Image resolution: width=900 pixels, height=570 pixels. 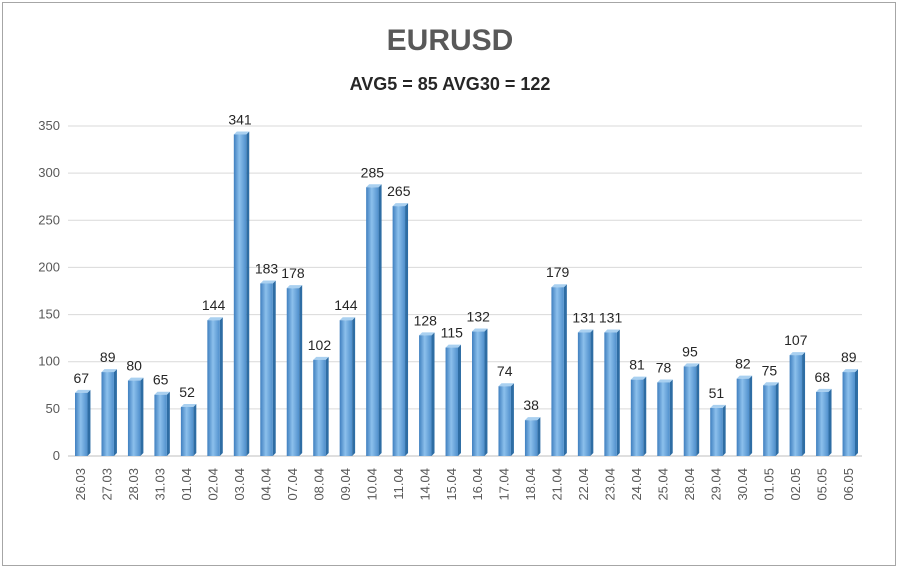 I want to click on data-label: 115, so click(x=452, y=333).